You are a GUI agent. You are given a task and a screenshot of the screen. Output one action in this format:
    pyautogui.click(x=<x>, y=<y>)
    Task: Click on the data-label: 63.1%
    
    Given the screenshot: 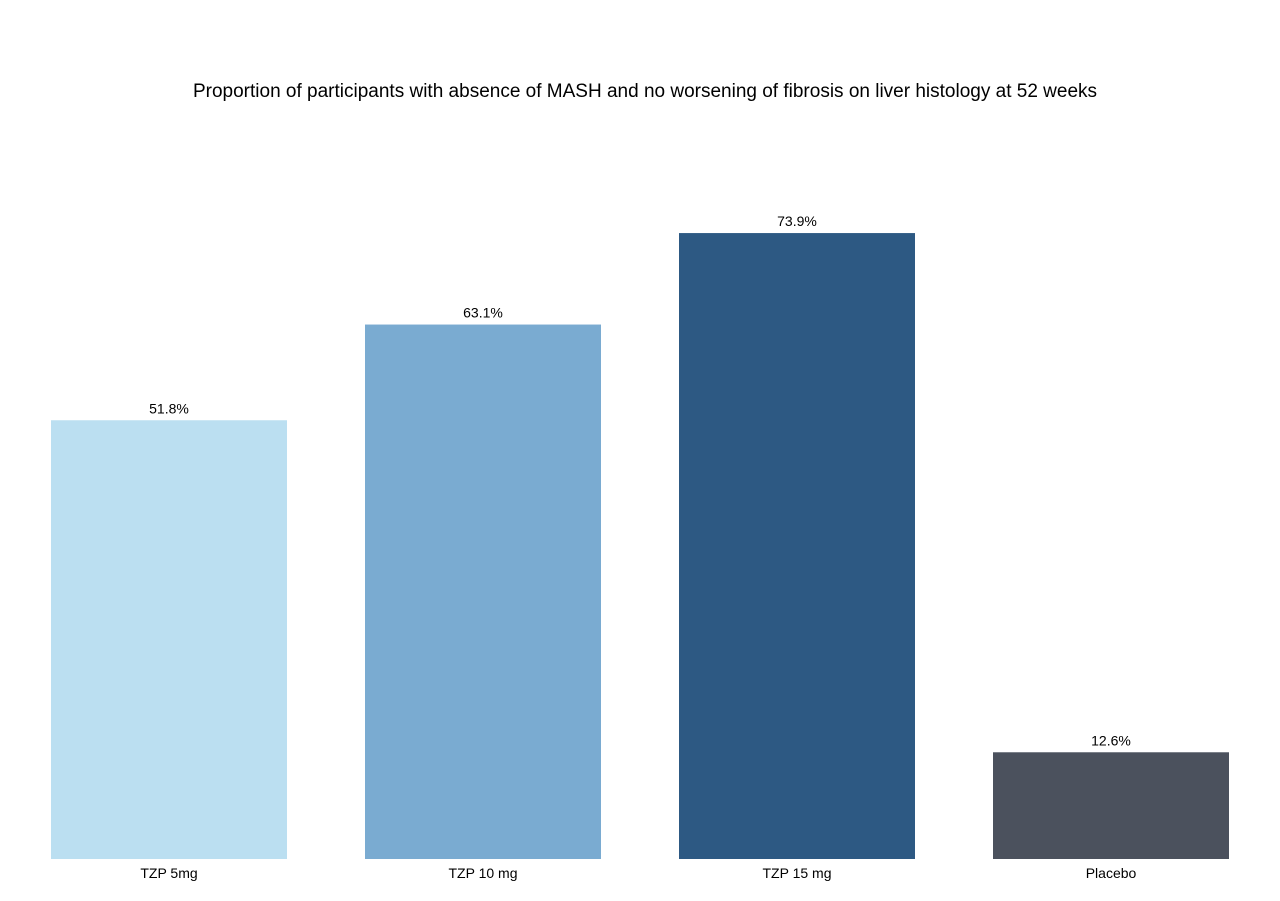 What is the action you would take?
    pyautogui.click(x=483, y=313)
    